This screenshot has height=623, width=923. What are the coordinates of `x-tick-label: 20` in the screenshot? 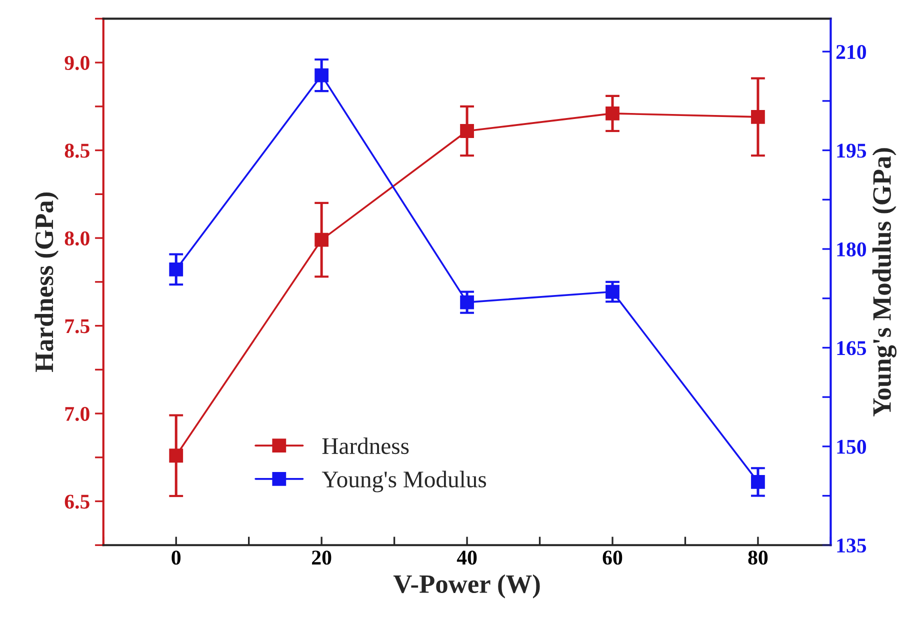 It's located at (322, 557).